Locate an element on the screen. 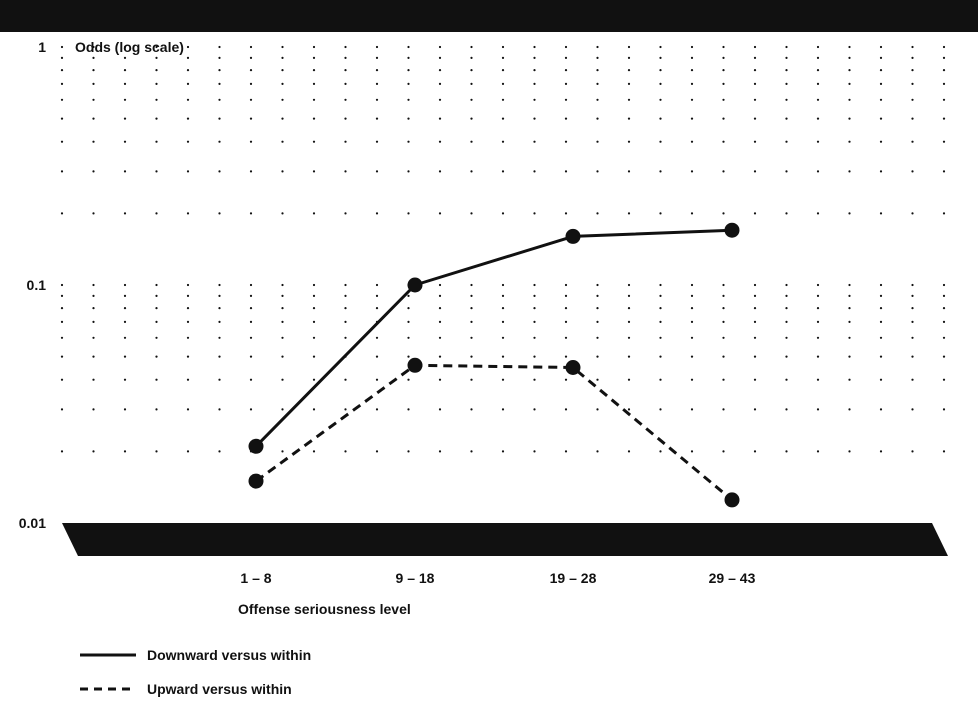 The width and height of the screenshot is (978, 707). y-axis-label: Odds (log scale) is located at coordinates (129, 47).